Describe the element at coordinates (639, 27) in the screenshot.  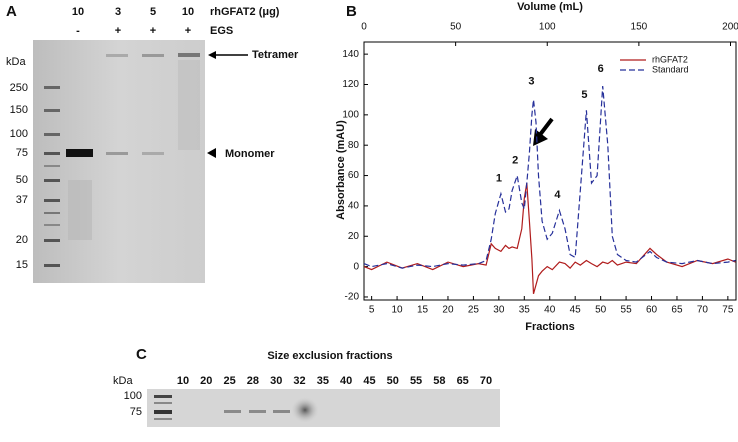
I see `x2-tick-label: 150` at that location.